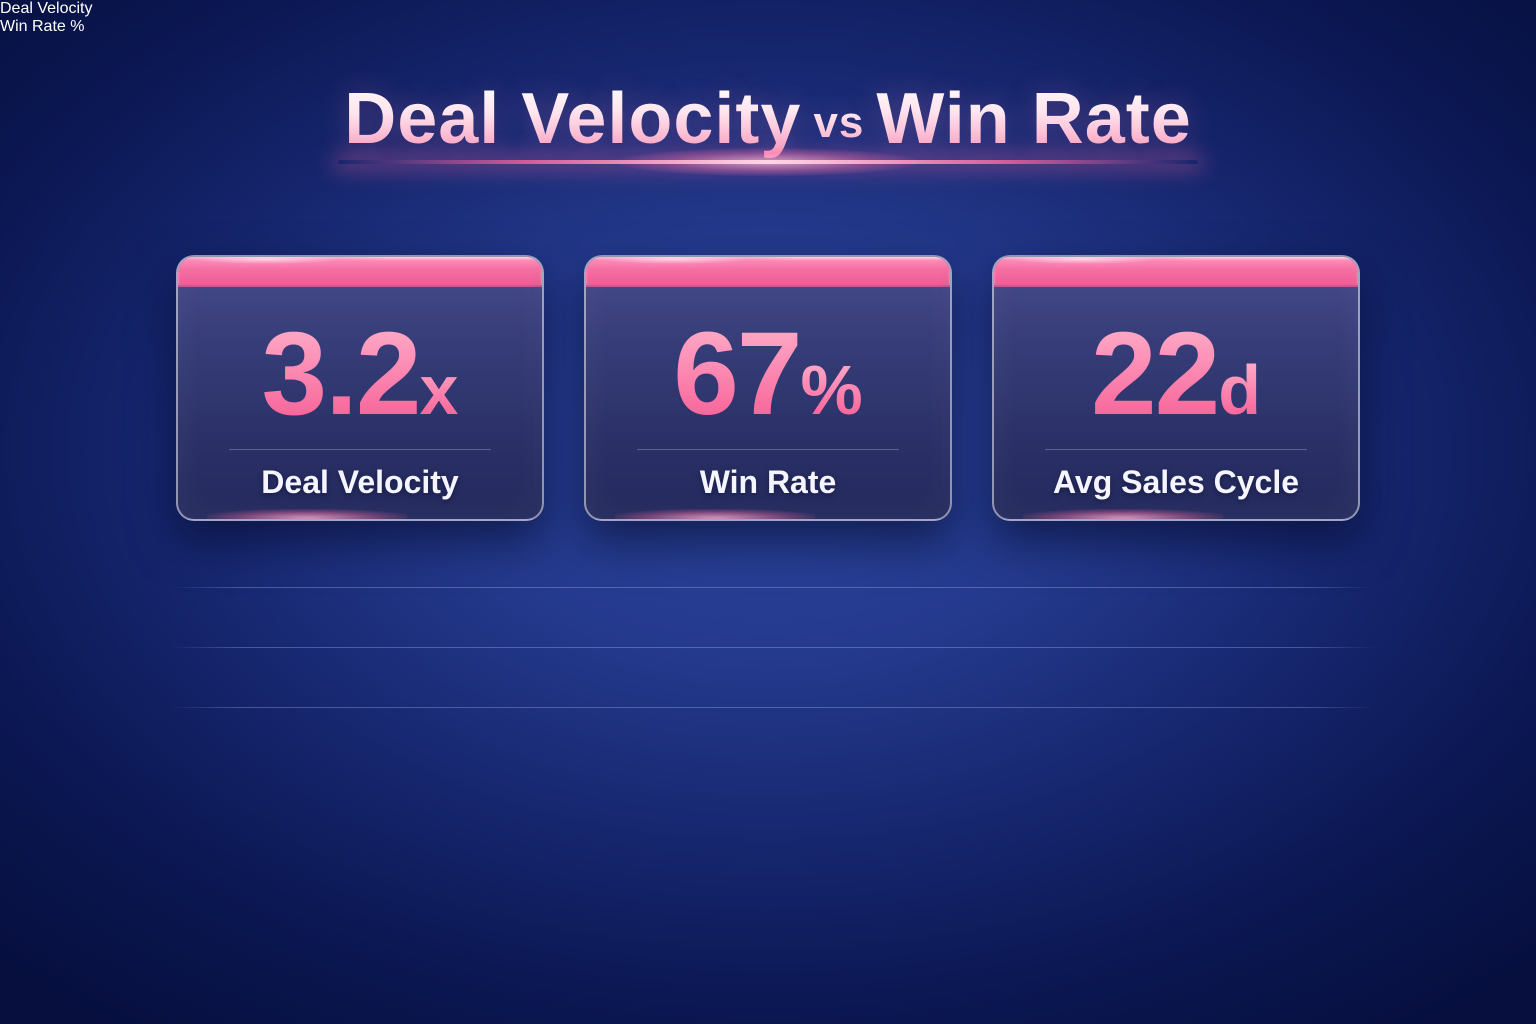 Image resolution: width=1536 pixels, height=1024 pixels. What do you see at coordinates (1176, 482) in the screenshot?
I see `stat-label: Avg Sales Cycle` at bounding box center [1176, 482].